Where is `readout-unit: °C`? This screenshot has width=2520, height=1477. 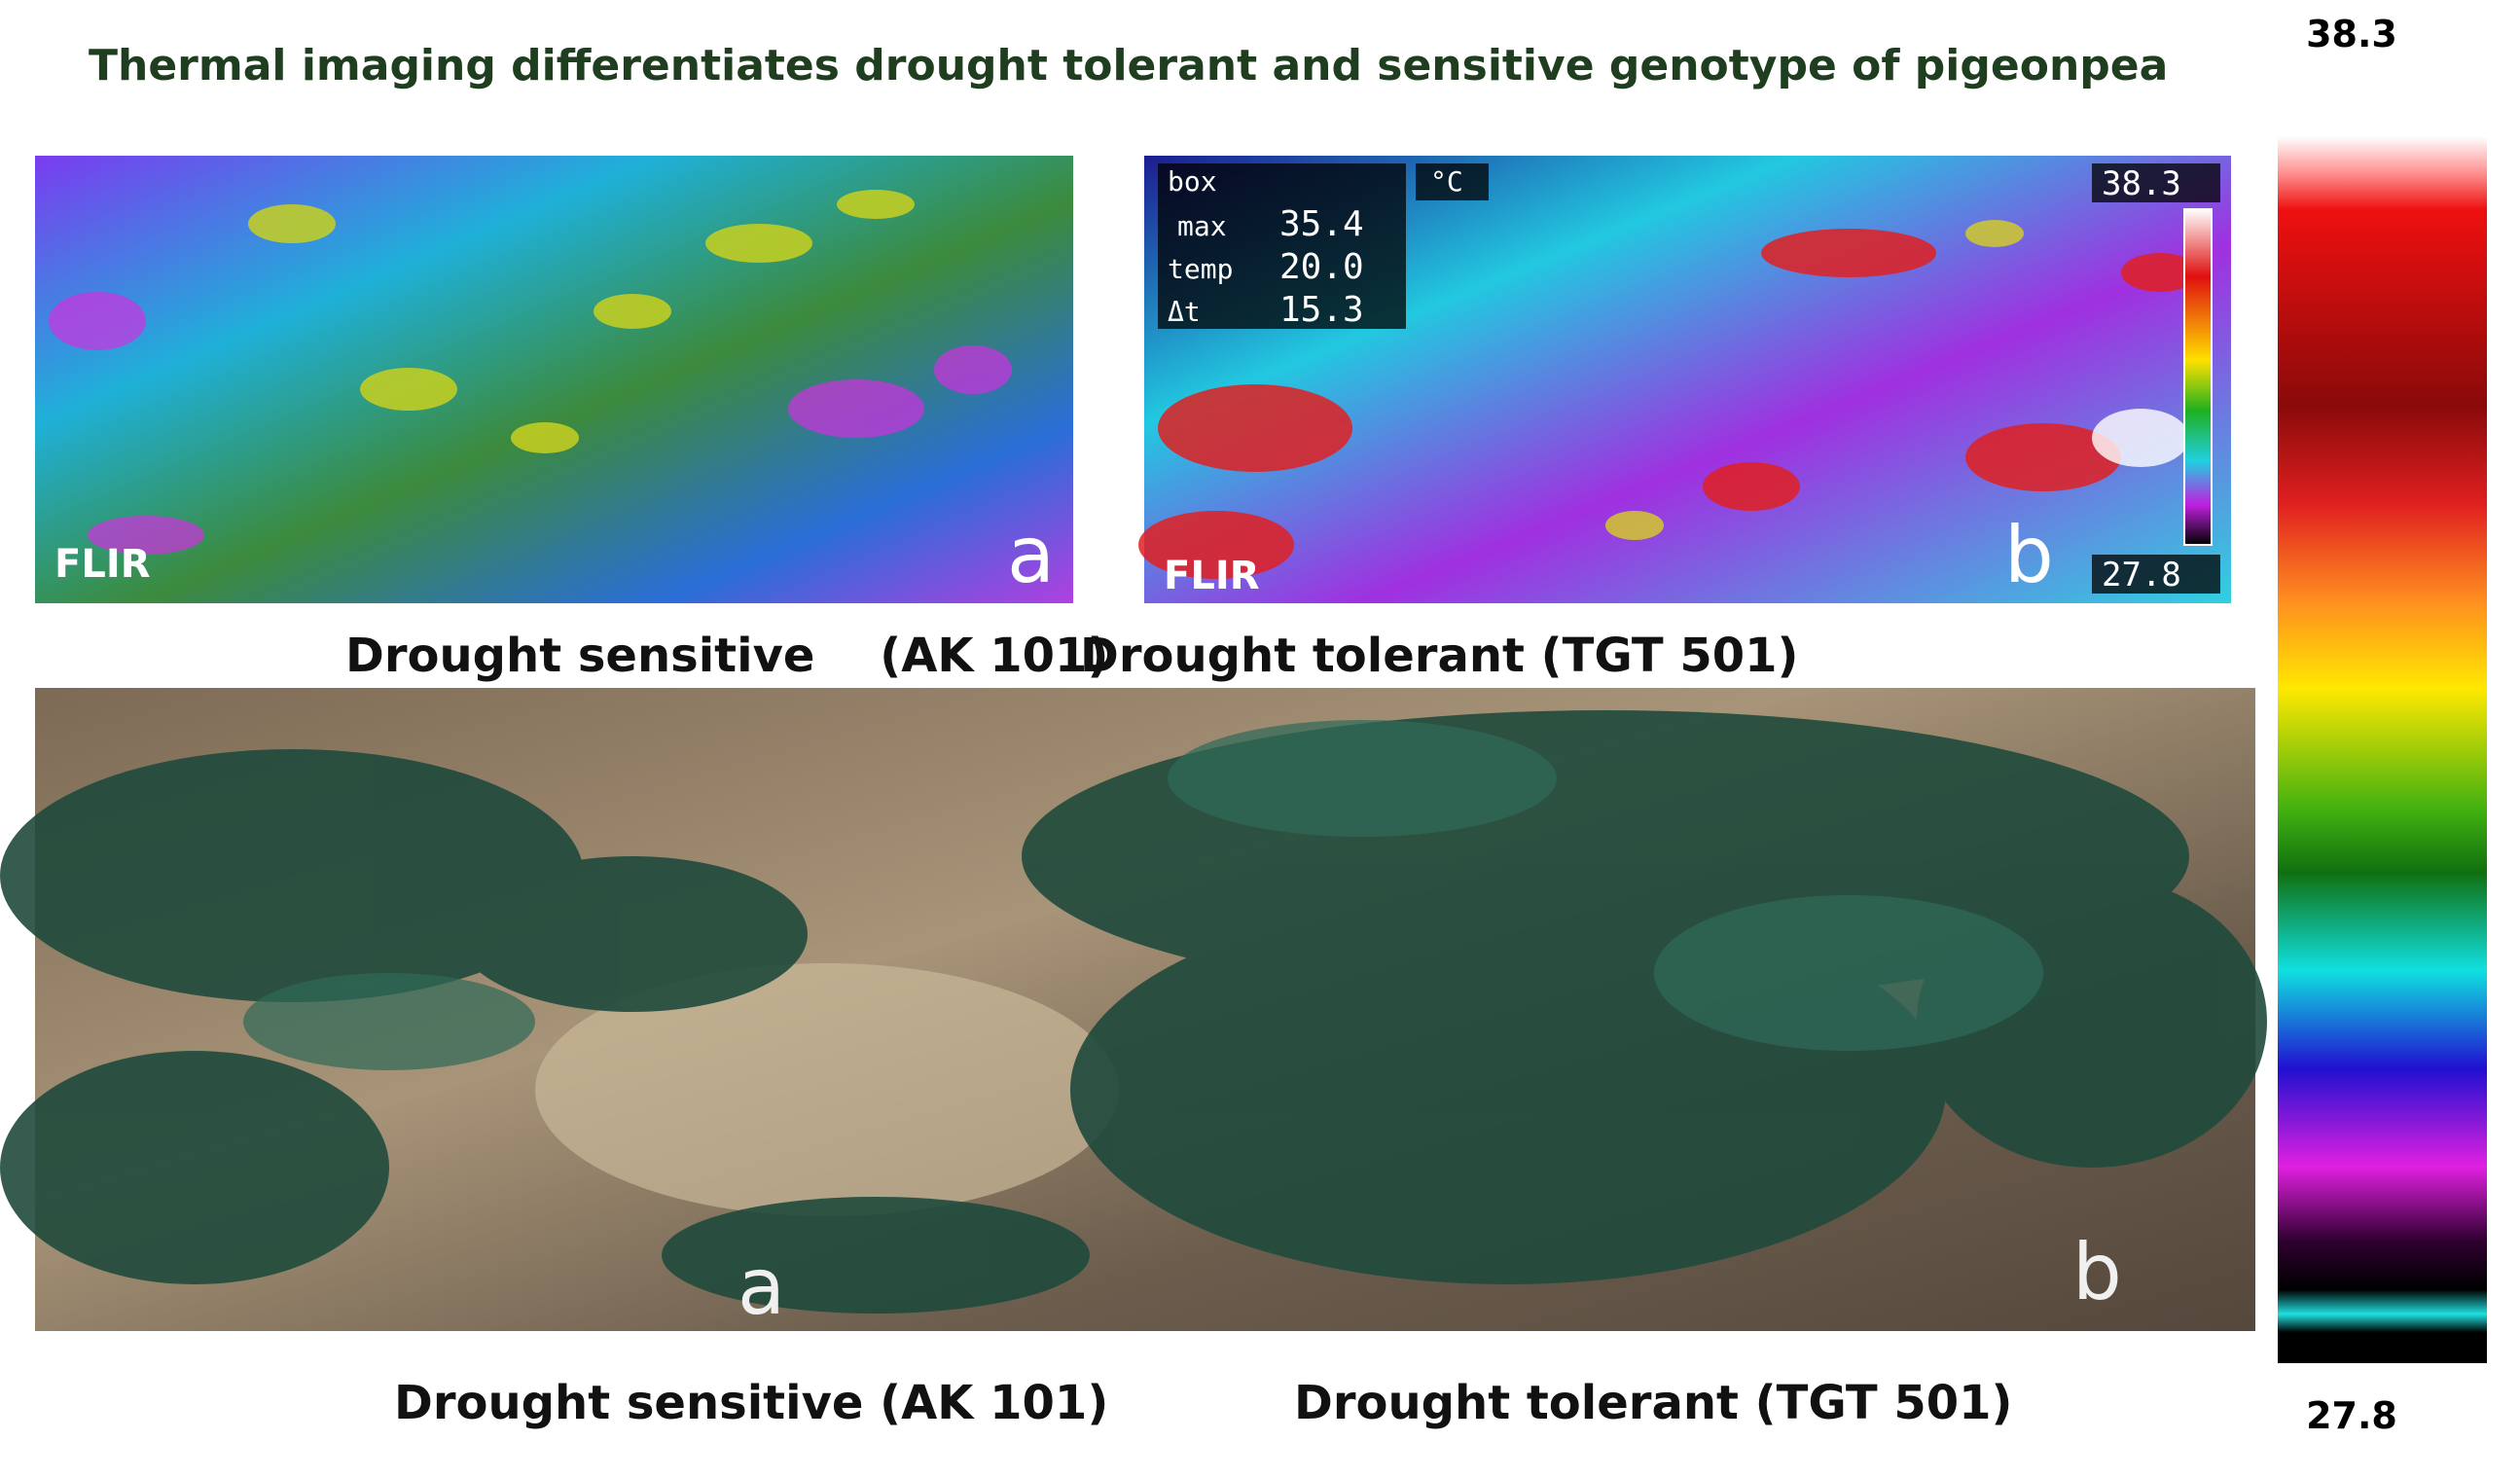 readout-unit: °C is located at coordinates (1446, 181).